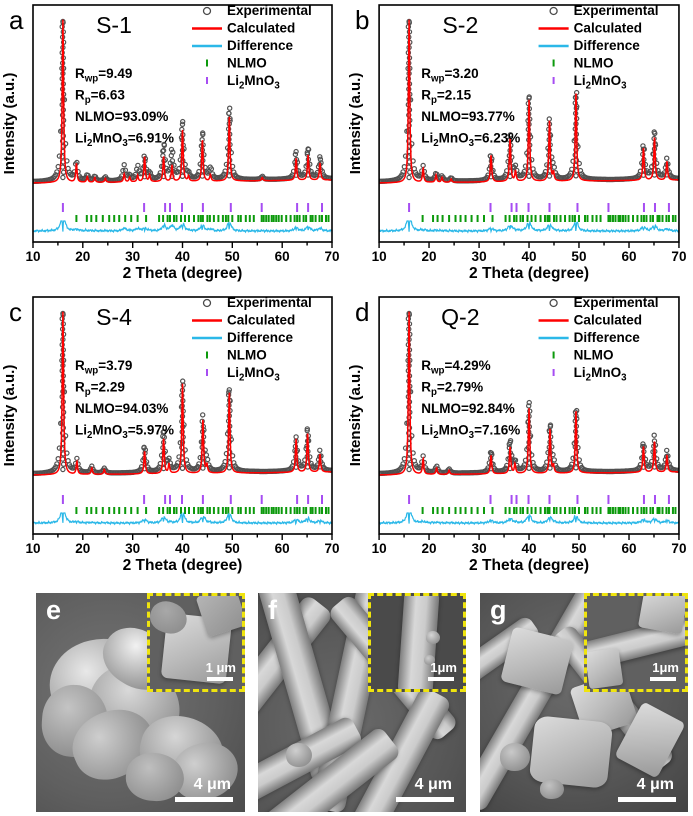 This screenshot has width=693, height=816. What do you see at coordinates (15, 312) in the screenshot?
I see `panel-letter: c` at bounding box center [15, 312].